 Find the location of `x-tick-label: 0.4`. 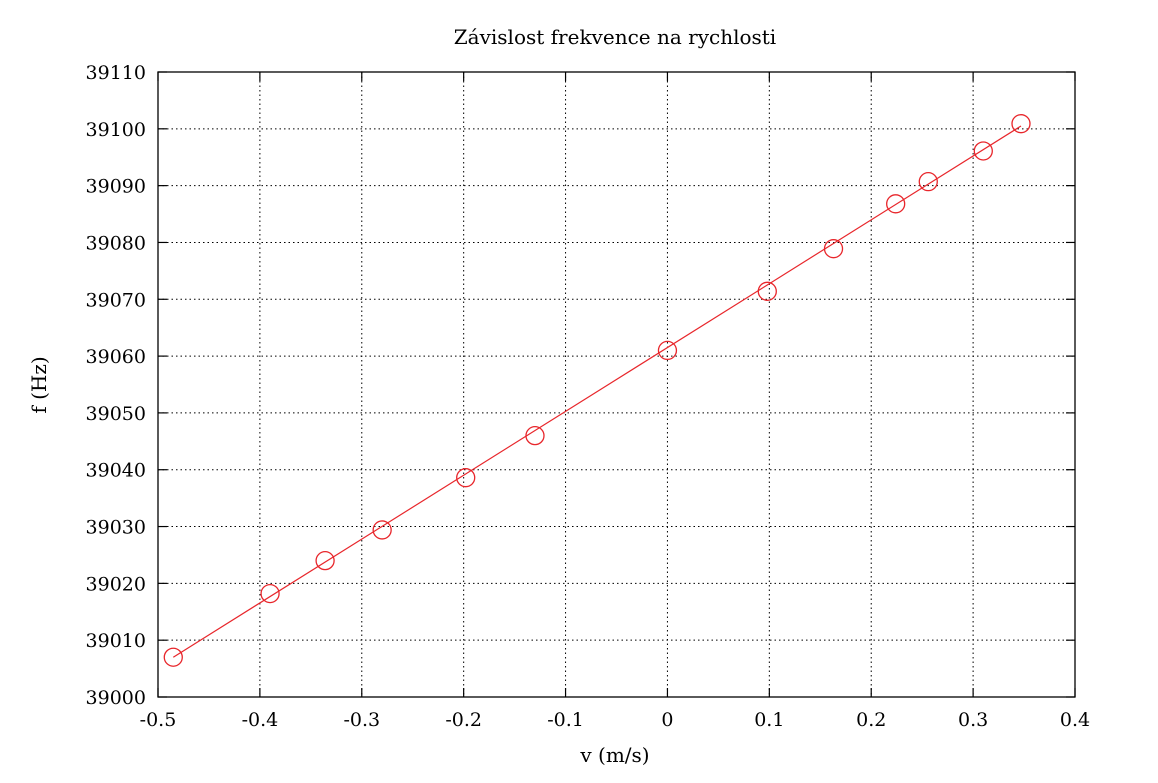

x-tick-label: 0.4 is located at coordinates (1075, 720).